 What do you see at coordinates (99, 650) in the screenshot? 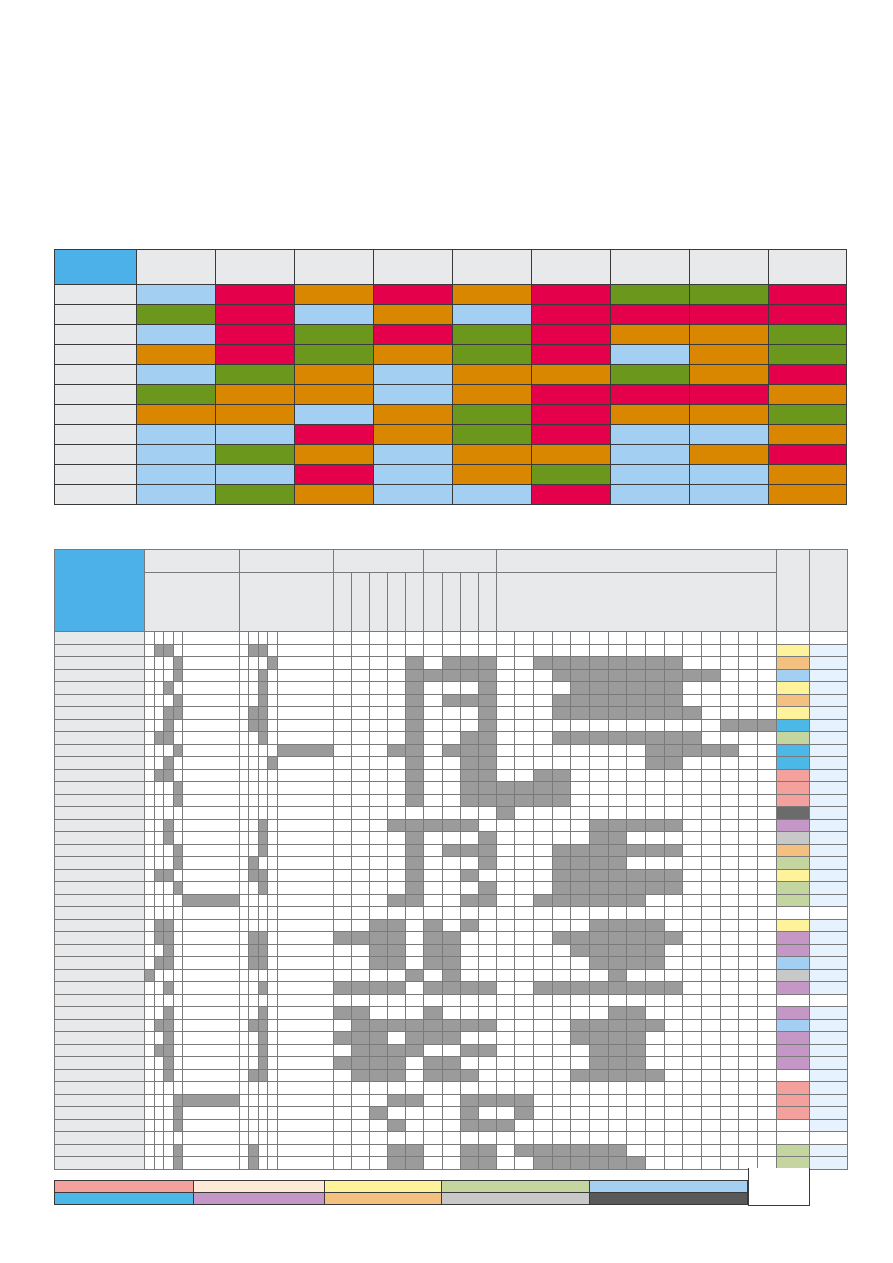
I see `bottom-matrix-row-label` at bounding box center [99, 650].